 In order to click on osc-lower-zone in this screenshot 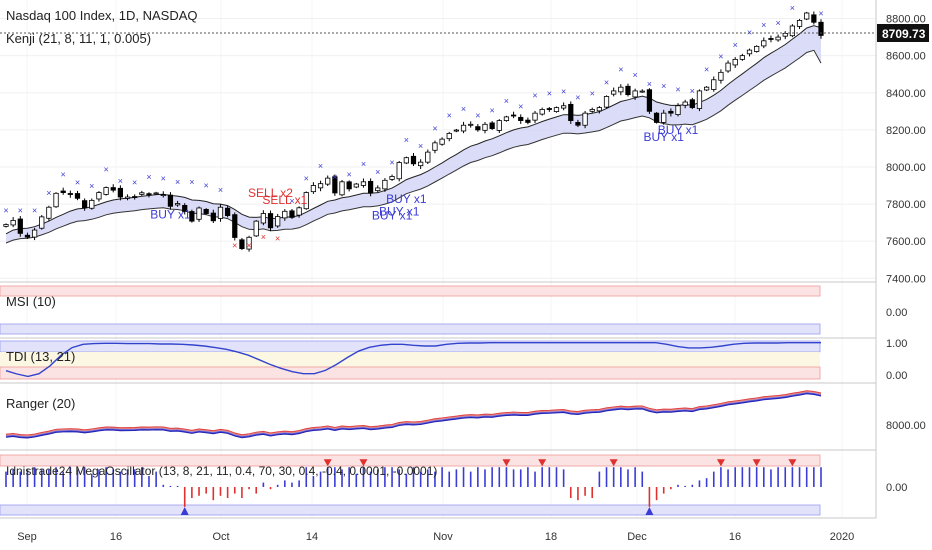, I will do `click(410, 510)`.